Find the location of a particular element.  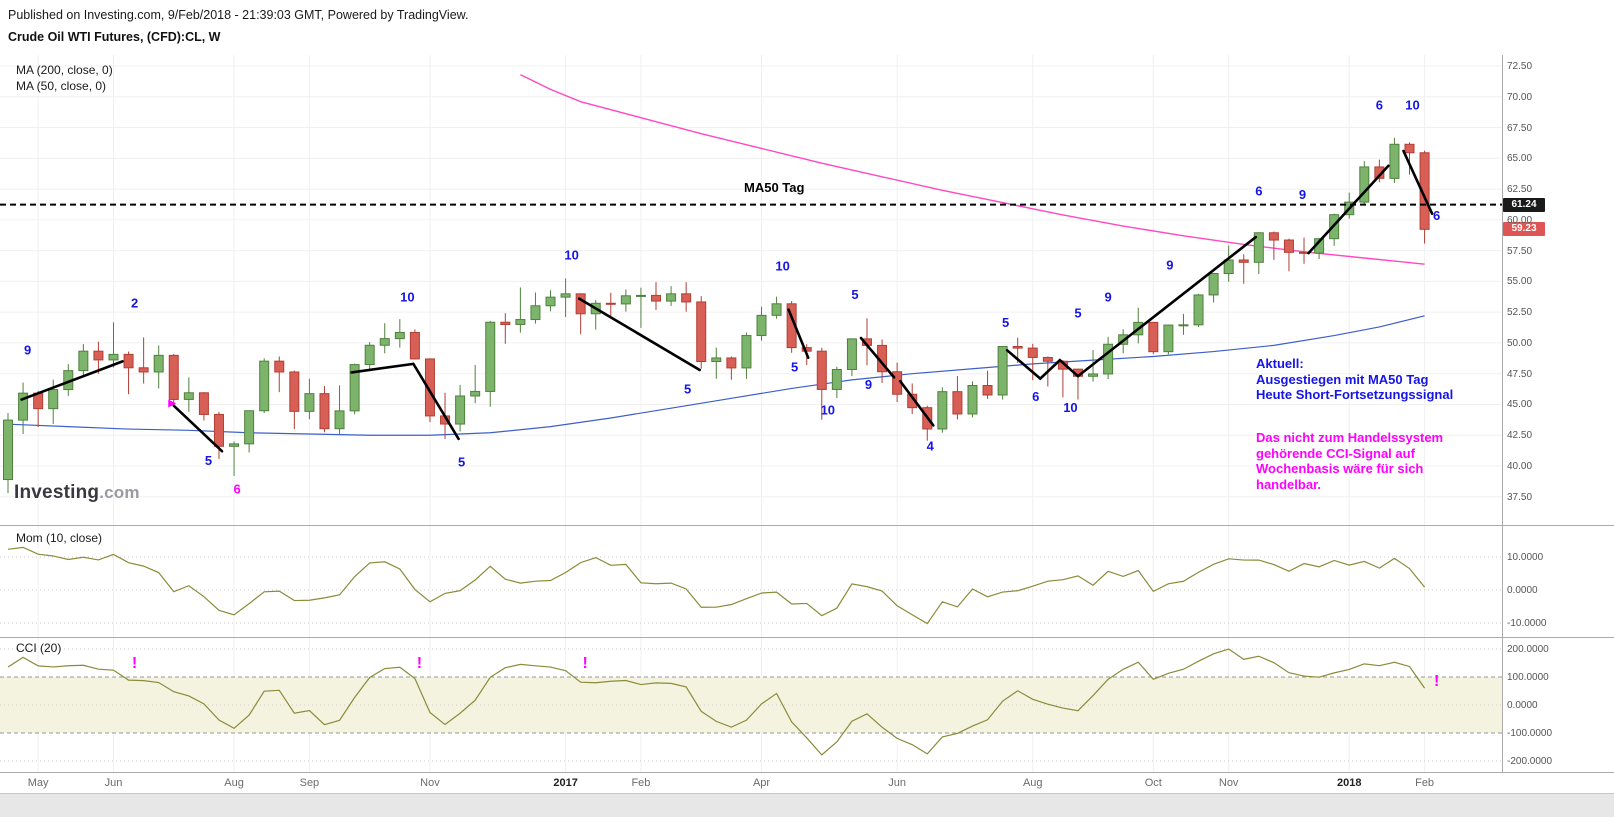

cci-indicator-label: CCI (20) is located at coordinates (39, 648).